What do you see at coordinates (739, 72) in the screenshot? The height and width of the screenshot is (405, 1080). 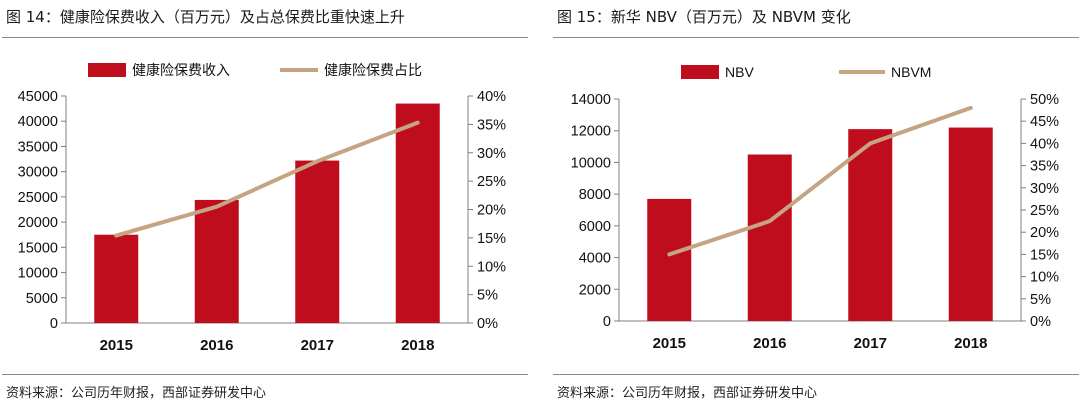 I see `legend-label-bar: NBV` at bounding box center [739, 72].